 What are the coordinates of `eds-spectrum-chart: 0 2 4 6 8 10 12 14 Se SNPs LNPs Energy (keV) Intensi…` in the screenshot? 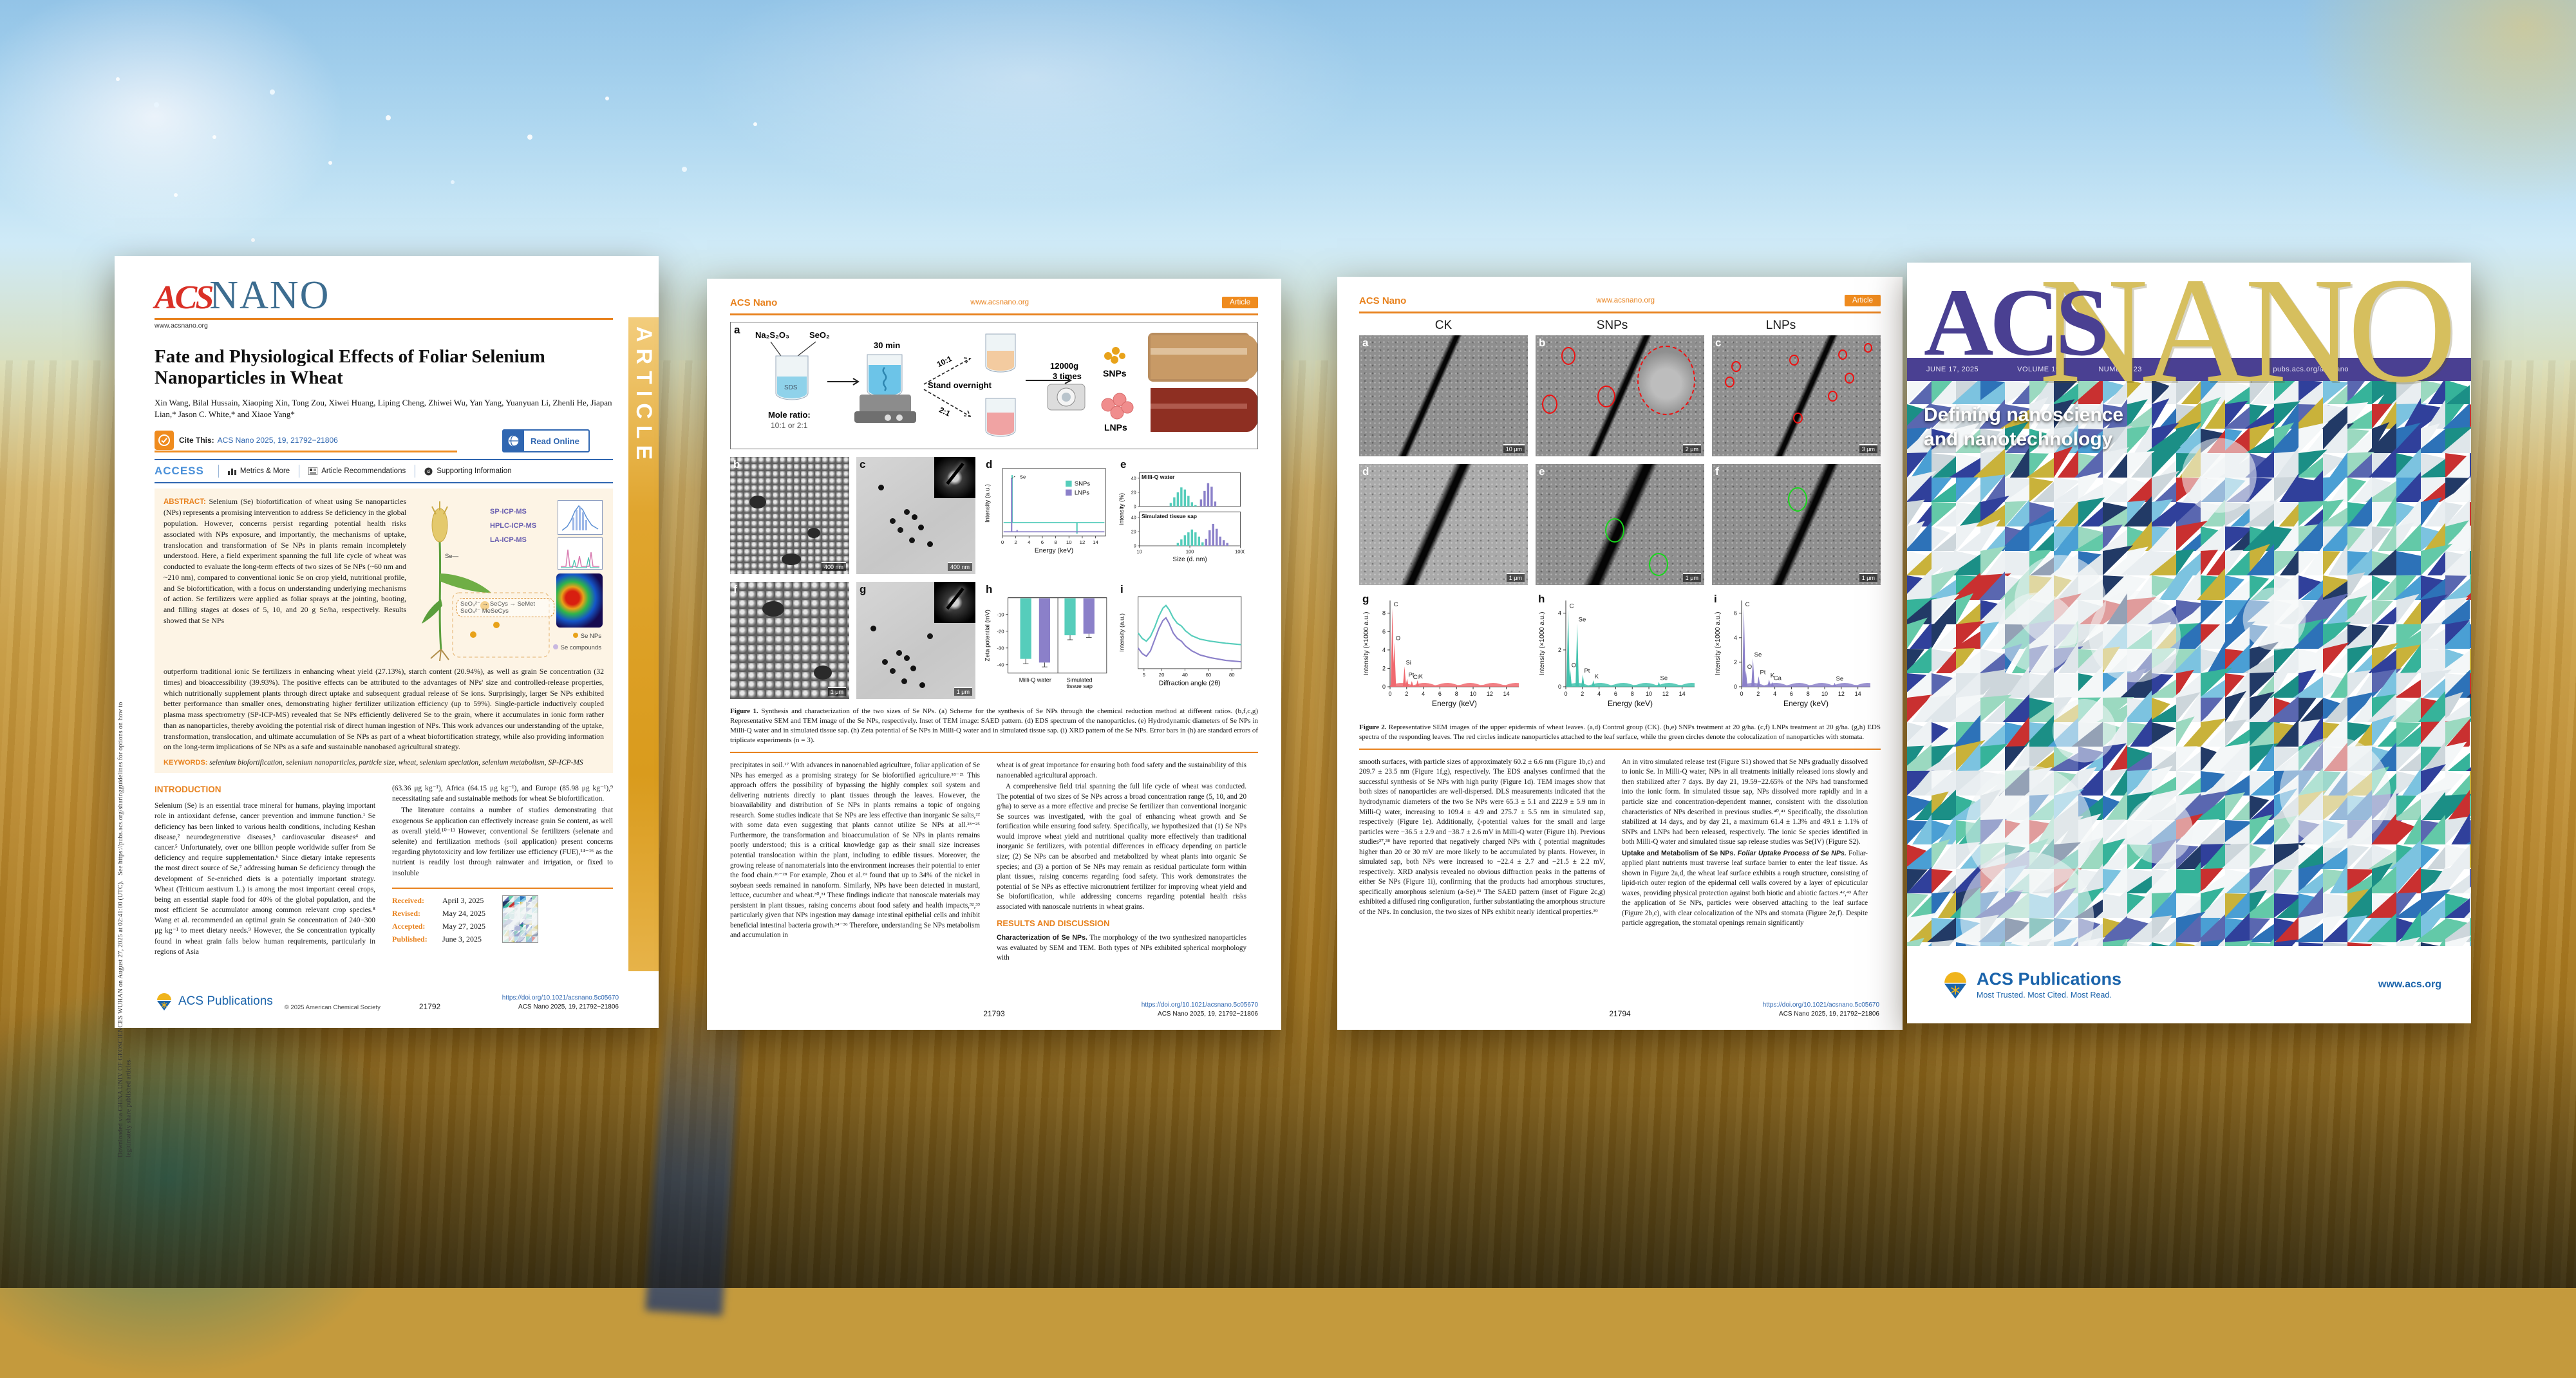 It's located at (1045, 511).